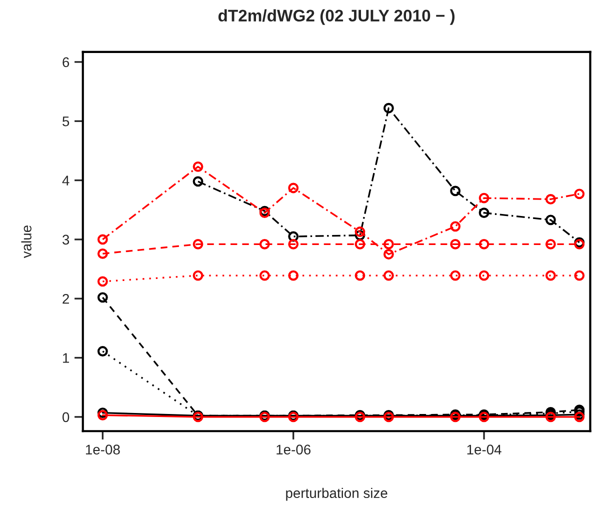  Describe the element at coordinates (26, 242) in the screenshot. I see `y-axis-title: value` at that location.